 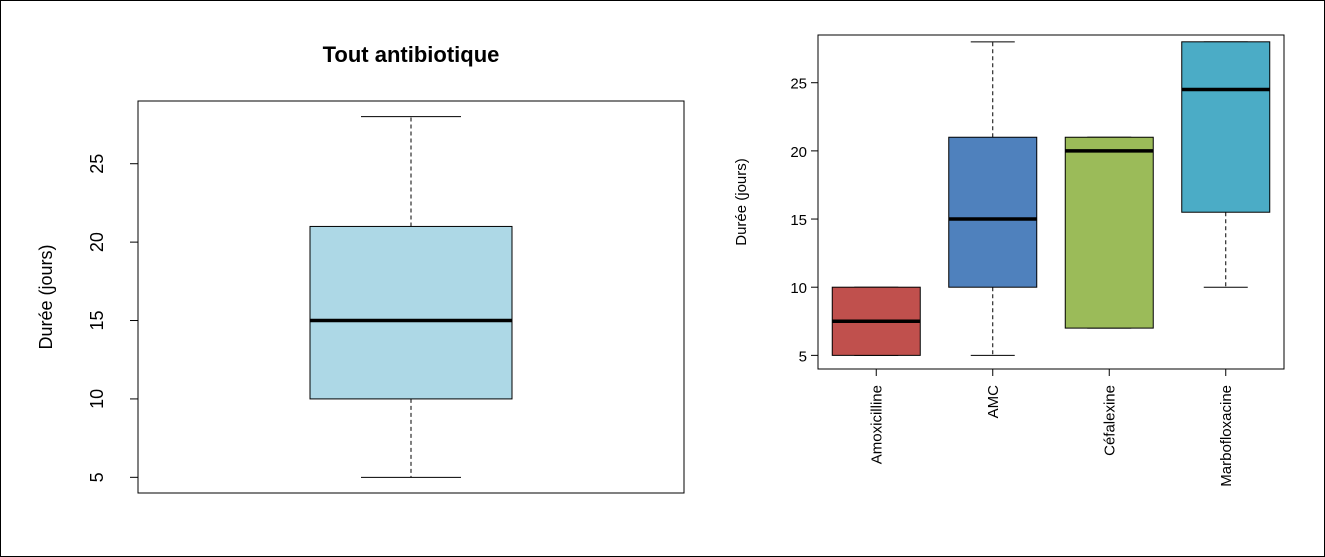 I want to click on box-box, so click(x=411, y=312).